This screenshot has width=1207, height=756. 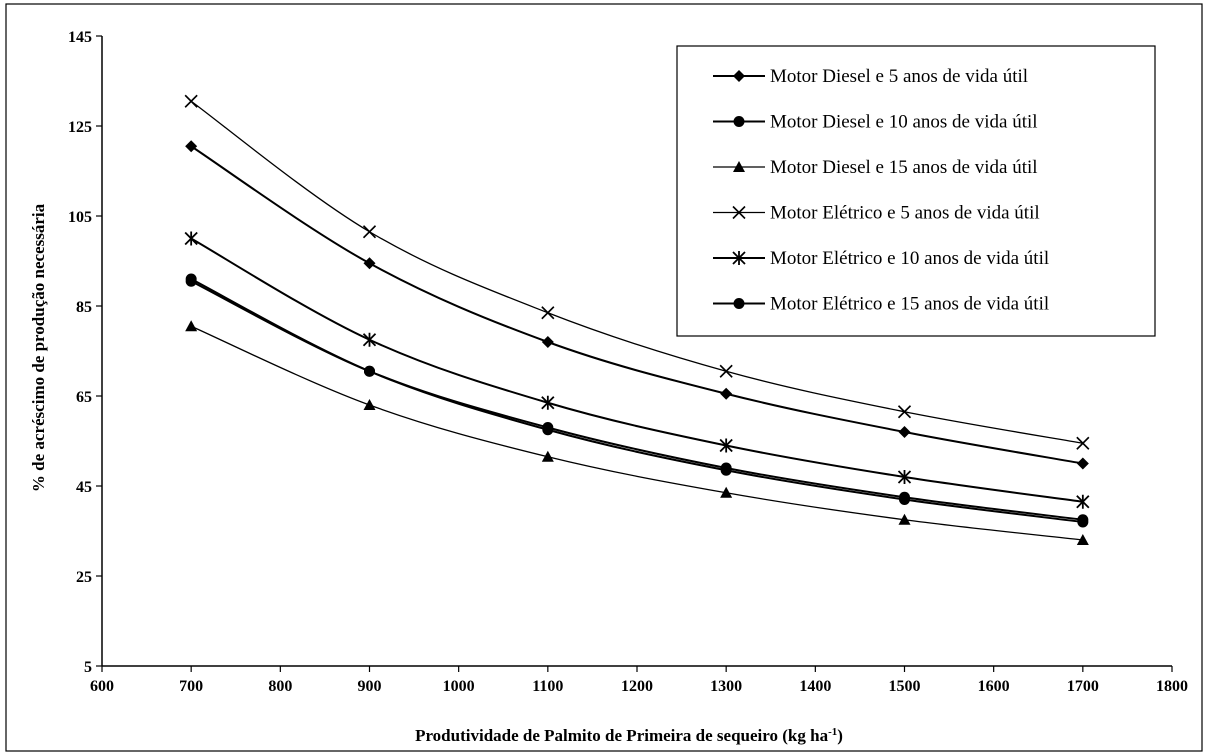 What do you see at coordinates (840, 735) in the screenshot?
I see `x-axis-title-suffix: )` at bounding box center [840, 735].